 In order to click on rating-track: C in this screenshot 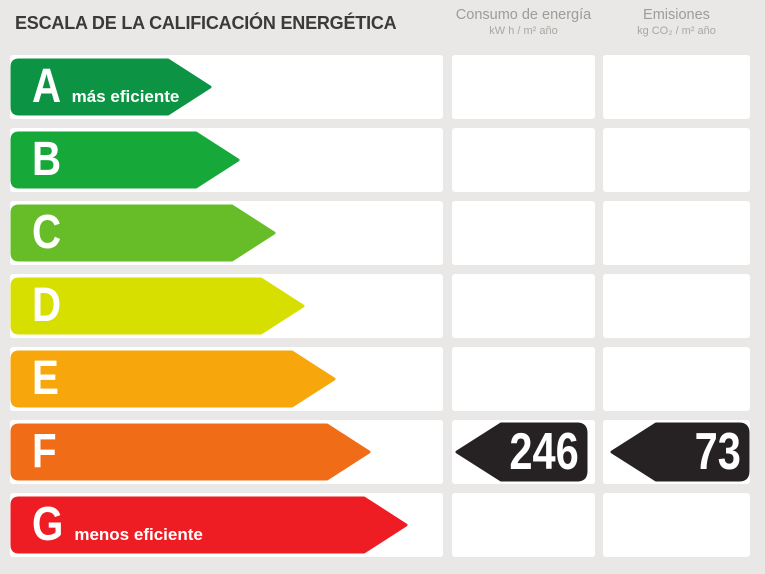, I will do `click(226, 233)`.